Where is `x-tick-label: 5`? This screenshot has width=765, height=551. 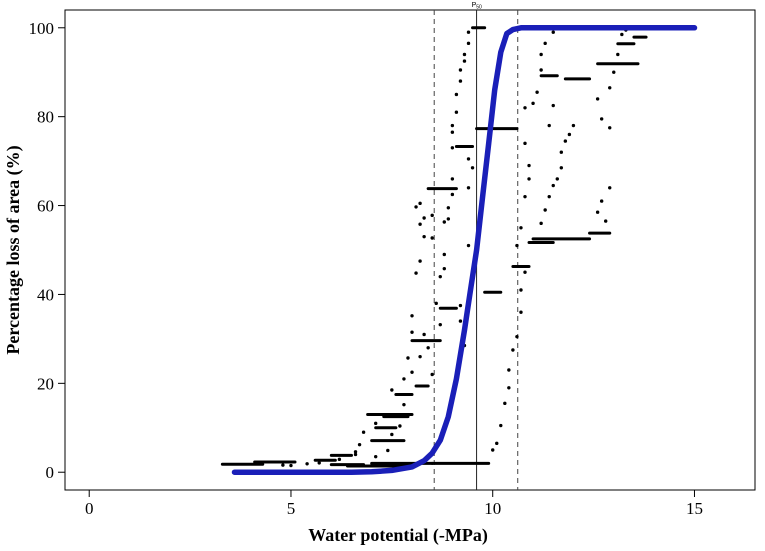
x-tick-label: 5 is located at coordinates (291, 508).